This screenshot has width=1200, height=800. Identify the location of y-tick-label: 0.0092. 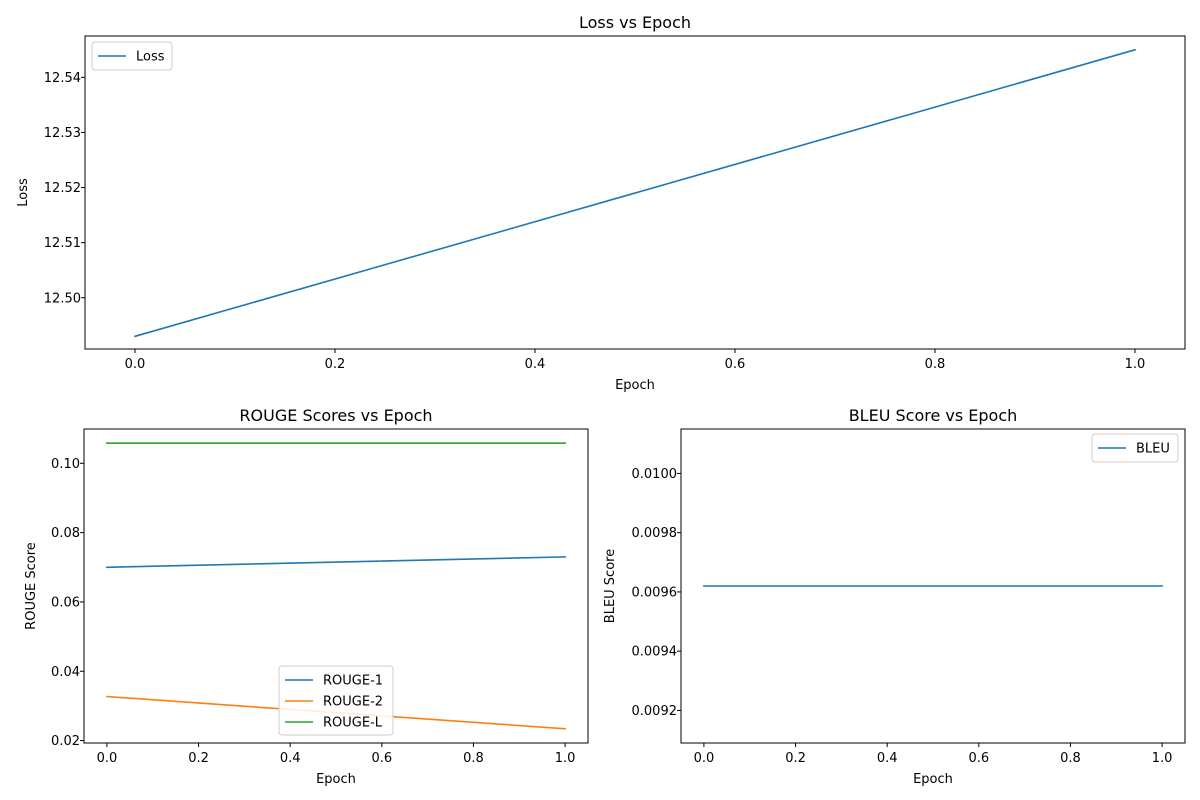
(655, 711).